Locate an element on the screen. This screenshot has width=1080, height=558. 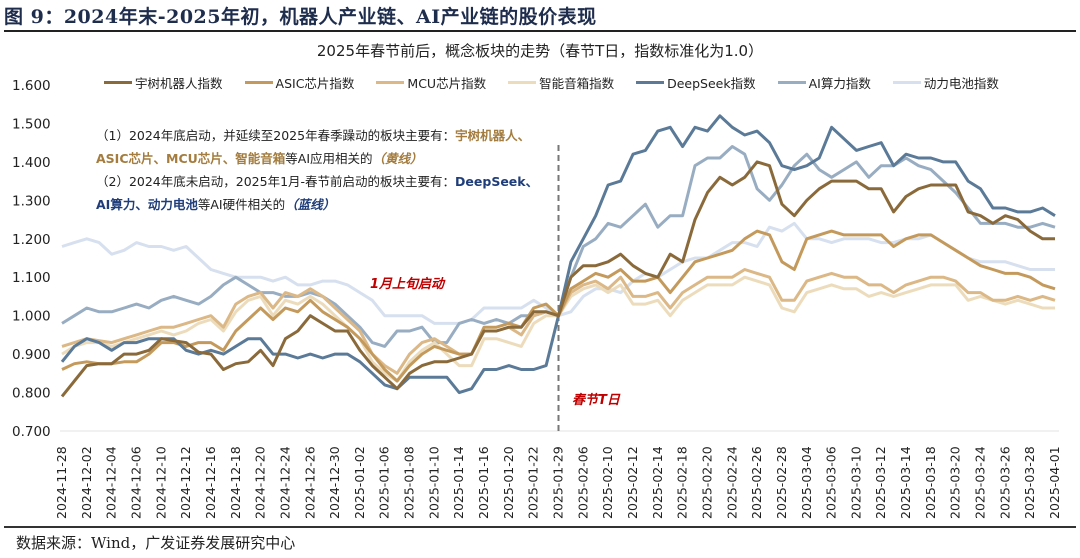
x-tick-label: 2025-03-28 is located at coordinates (1029, 482).